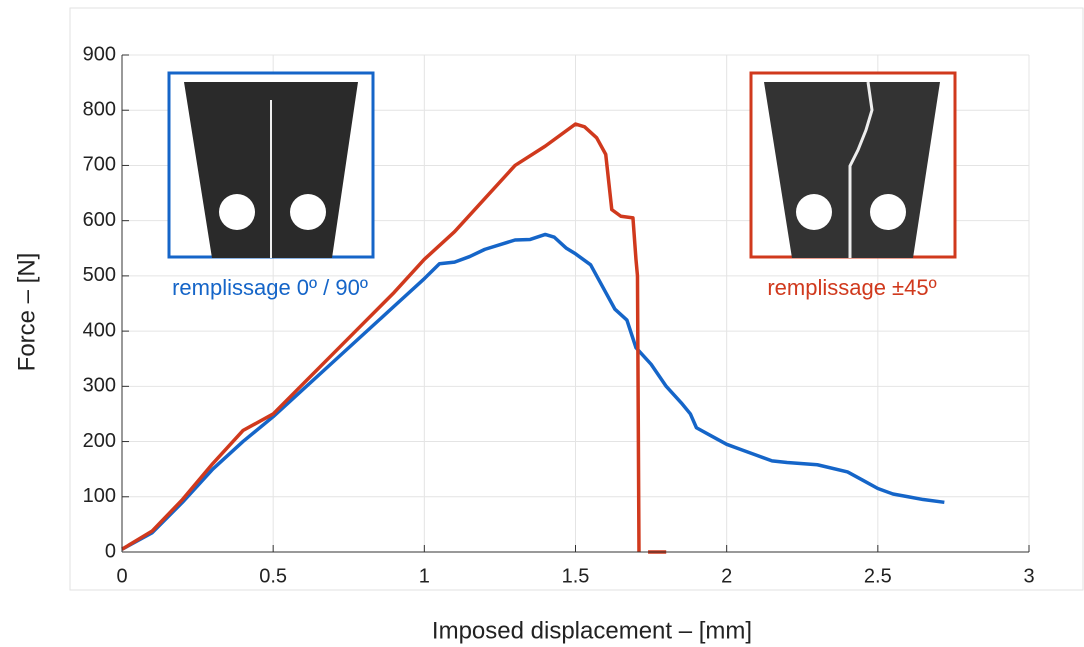 Image resolution: width=1084 pixels, height=647 pixels. What do you see at coordinates (851, 287) in the screenshot?
I see `legend-label: remplissage ±45º` at bounding box center [851, 287].